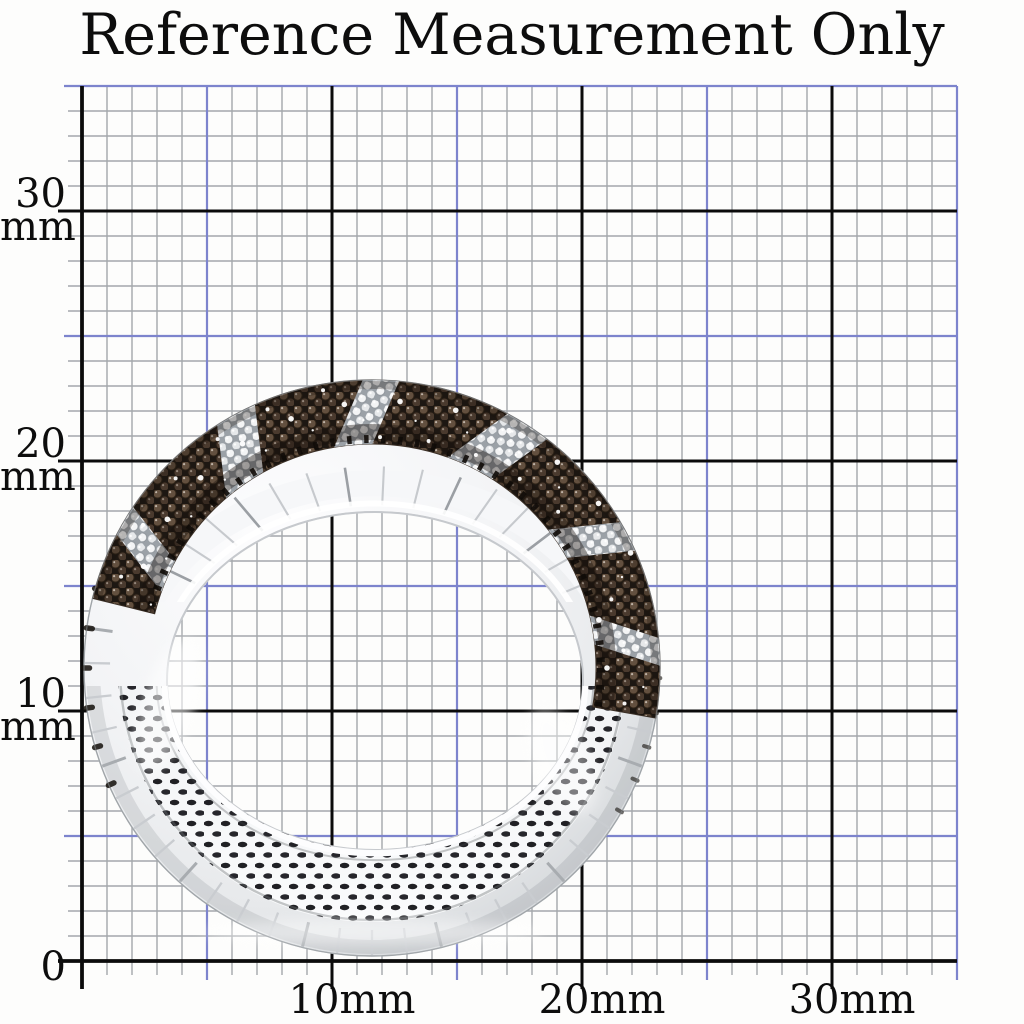 The width and height of the screenshot is (1024, 1024). I want to click on y-axis-label-30mm: 30 mm, so click(38, 210).